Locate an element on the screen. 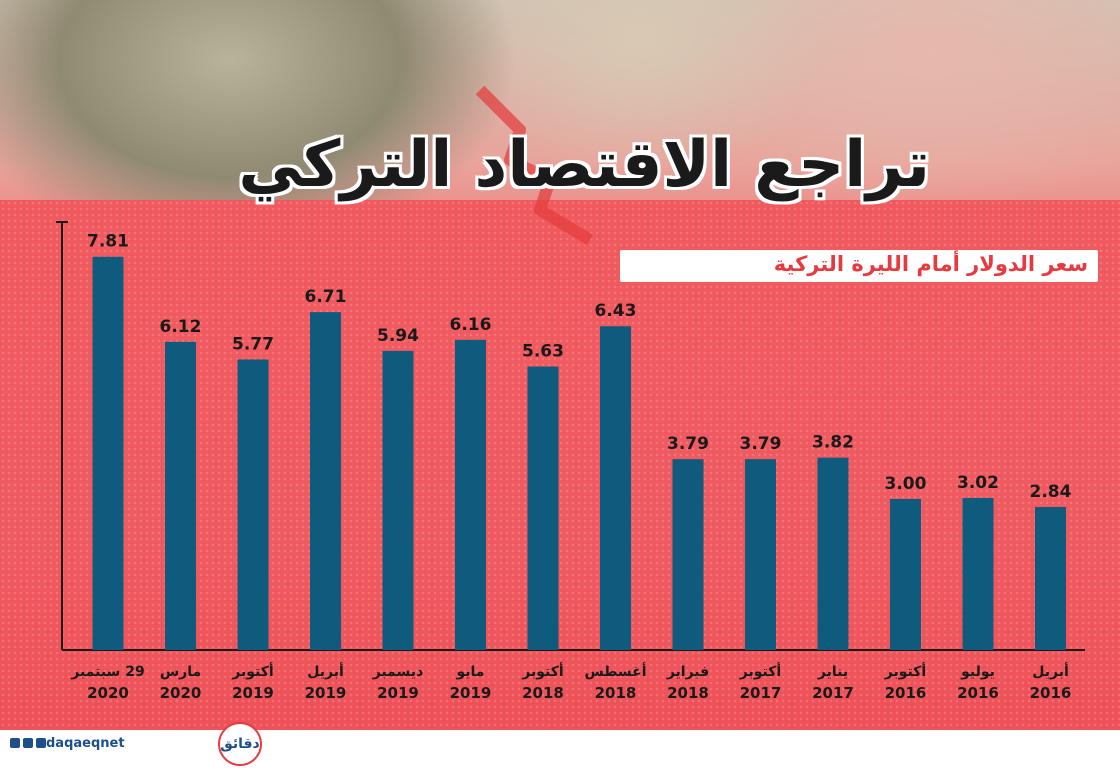  data-label: 6.16 is located at coordinates (471, 325).